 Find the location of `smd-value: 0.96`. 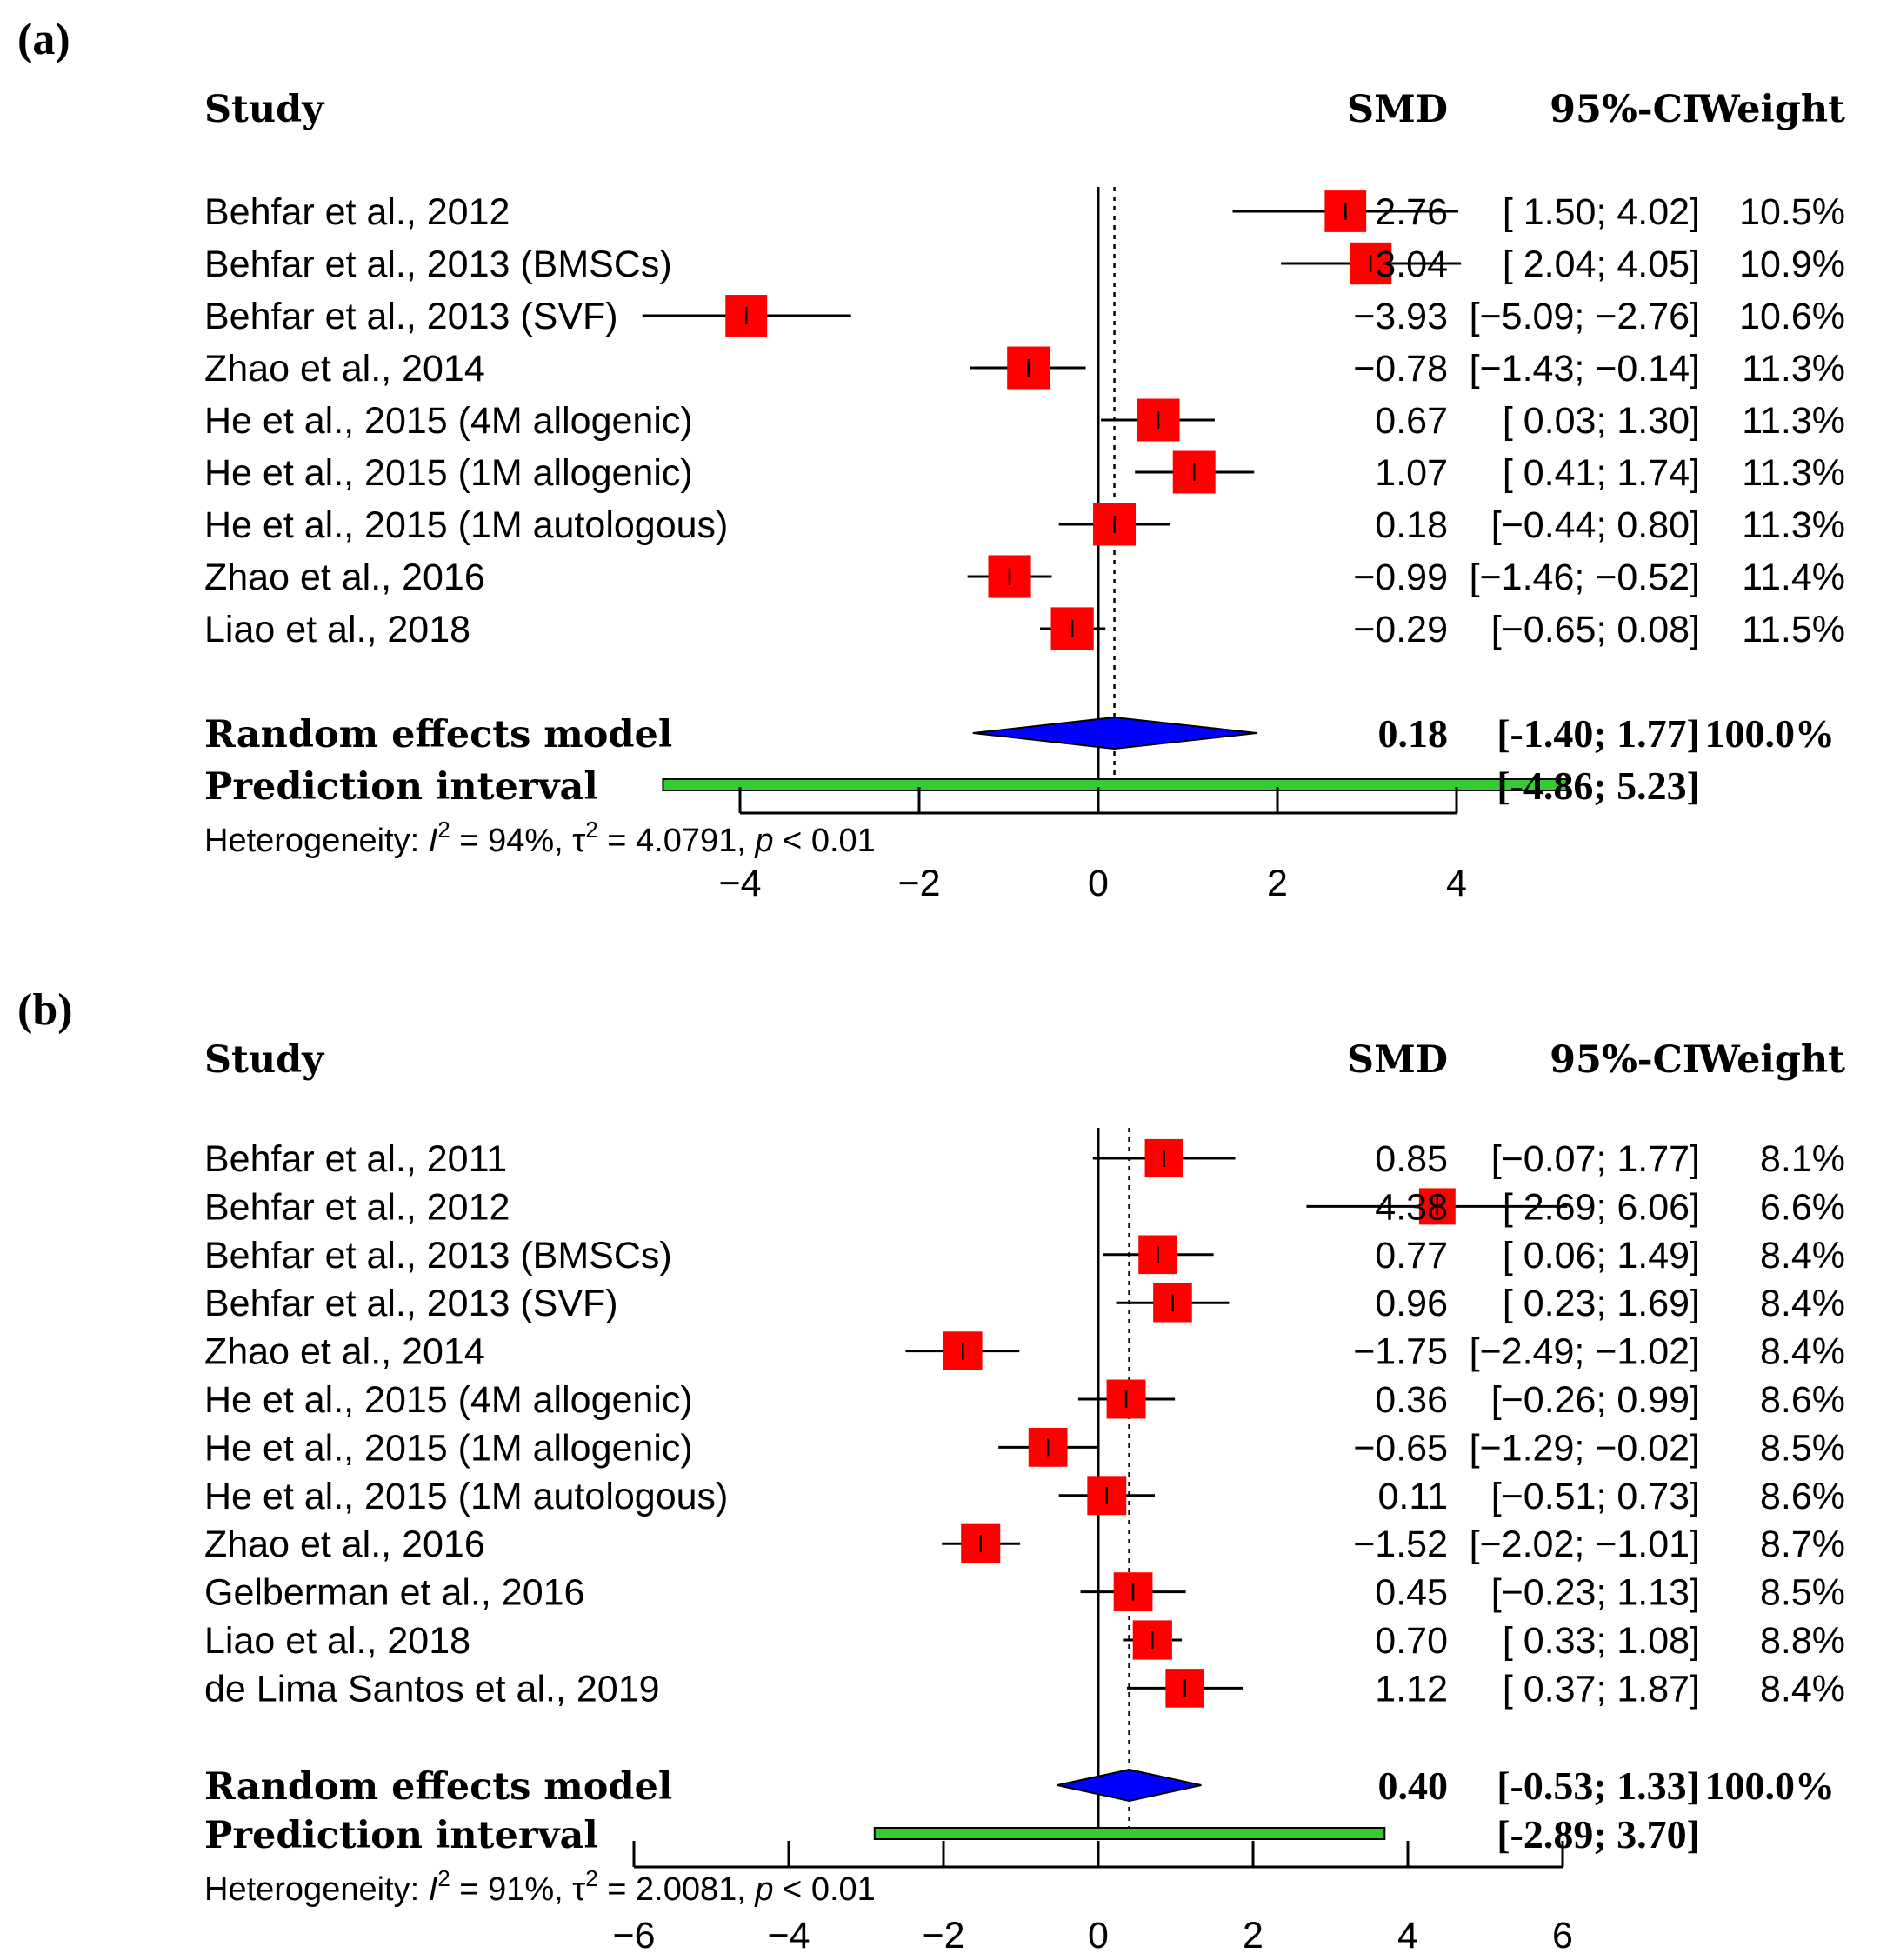

smd-value: 0.96 is located at coordinates (1411, 1303).